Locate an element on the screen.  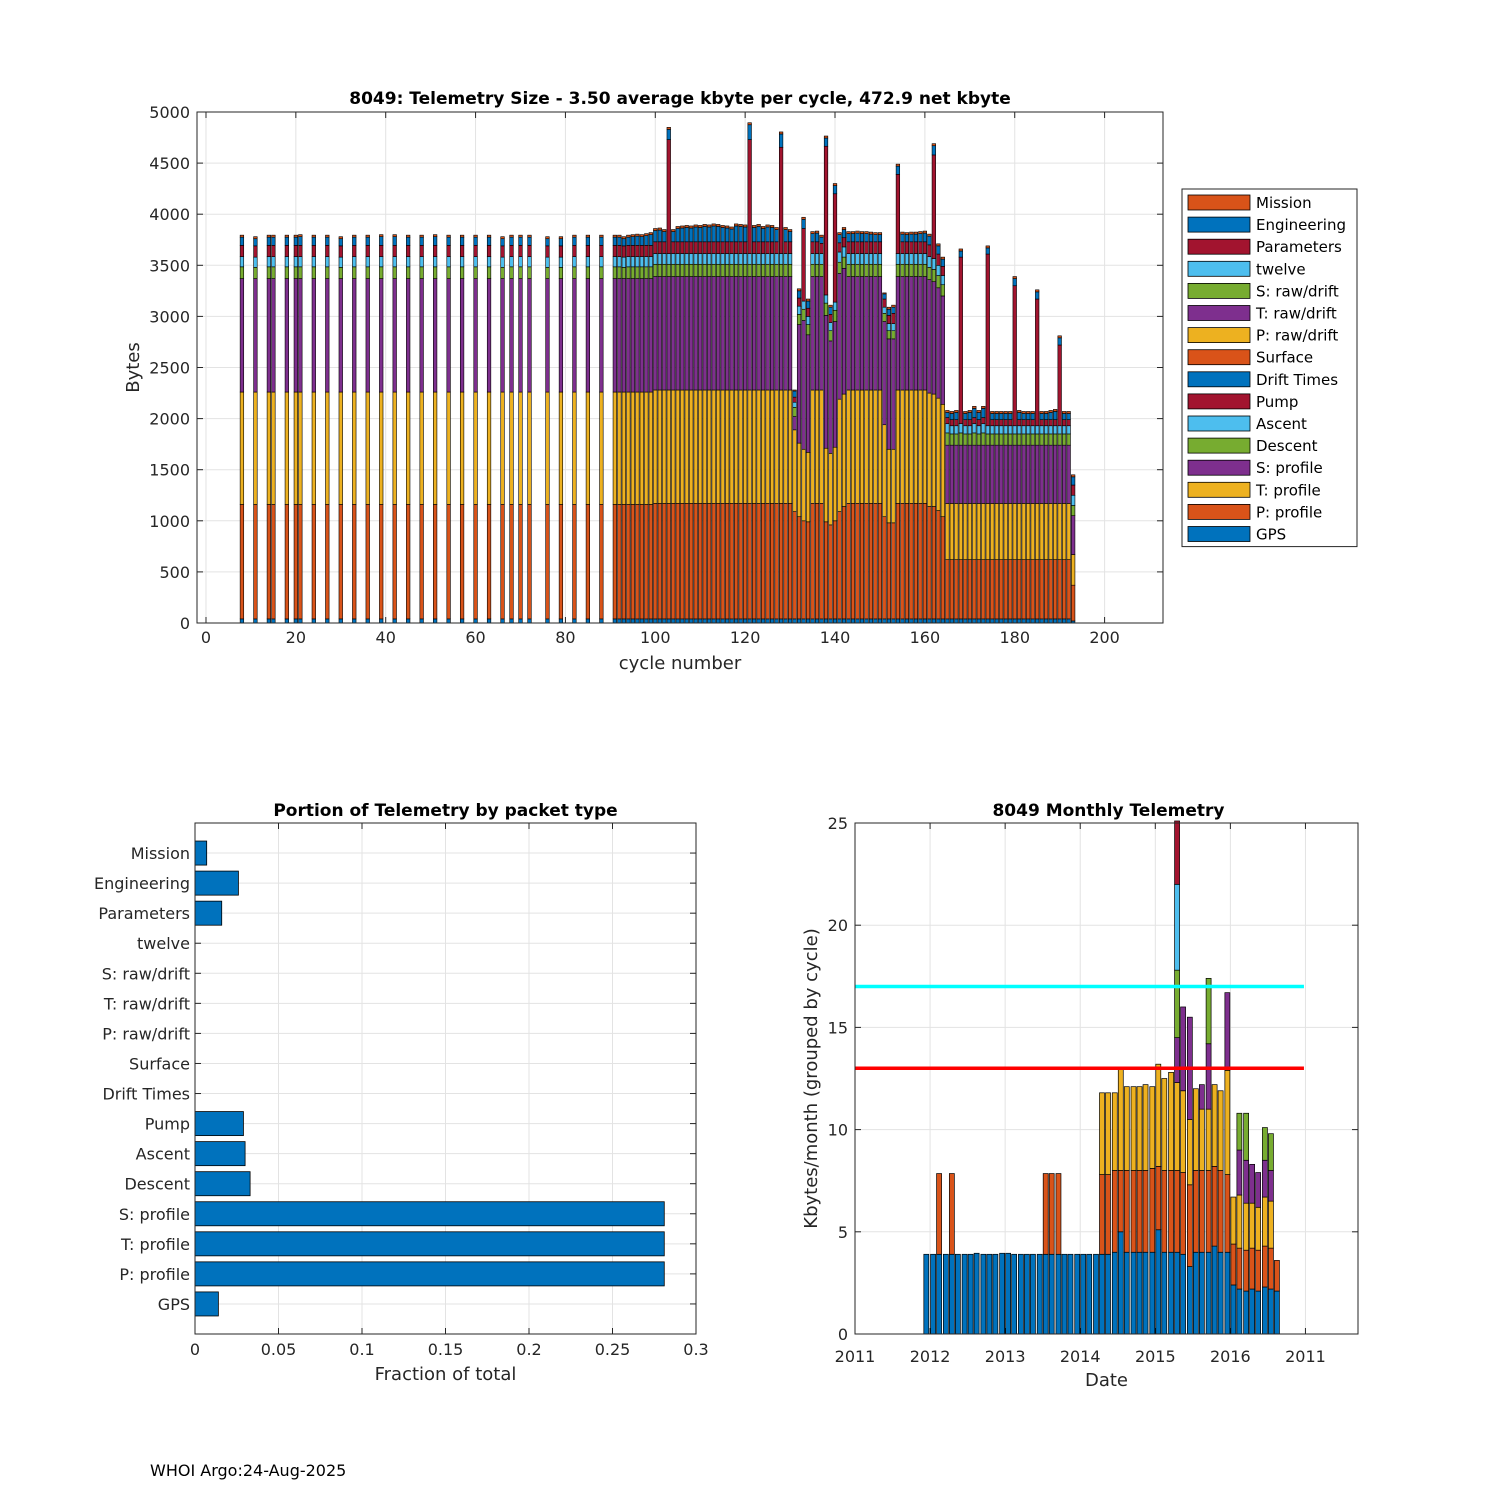
x-axis-label: cycle number is located at coordinates (680, 663).